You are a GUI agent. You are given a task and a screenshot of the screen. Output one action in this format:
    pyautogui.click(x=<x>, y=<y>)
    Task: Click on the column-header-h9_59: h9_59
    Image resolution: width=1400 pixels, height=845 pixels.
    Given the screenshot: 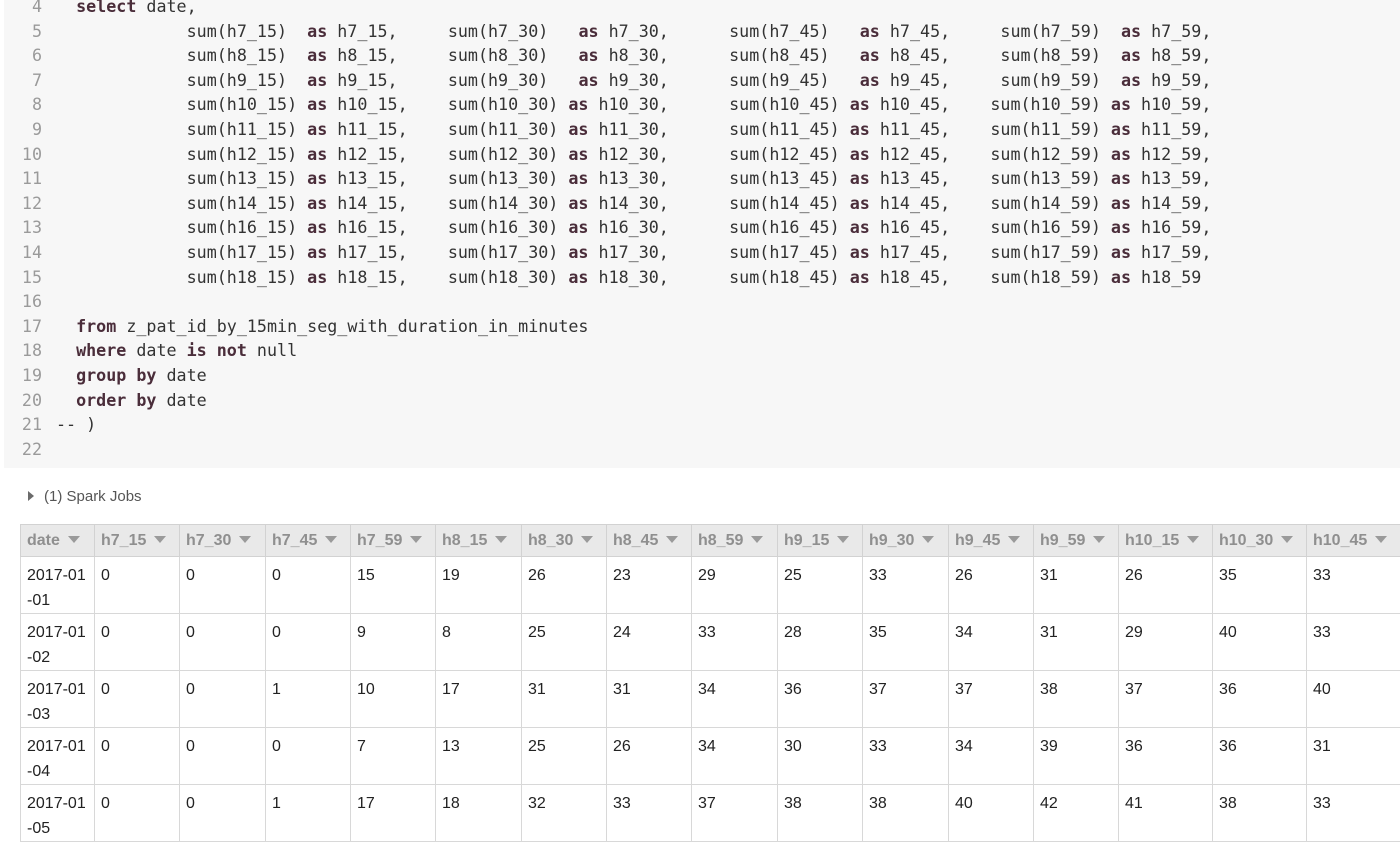 What is the action you would take?
    pyautogui.click(x=1076, y=540)
    